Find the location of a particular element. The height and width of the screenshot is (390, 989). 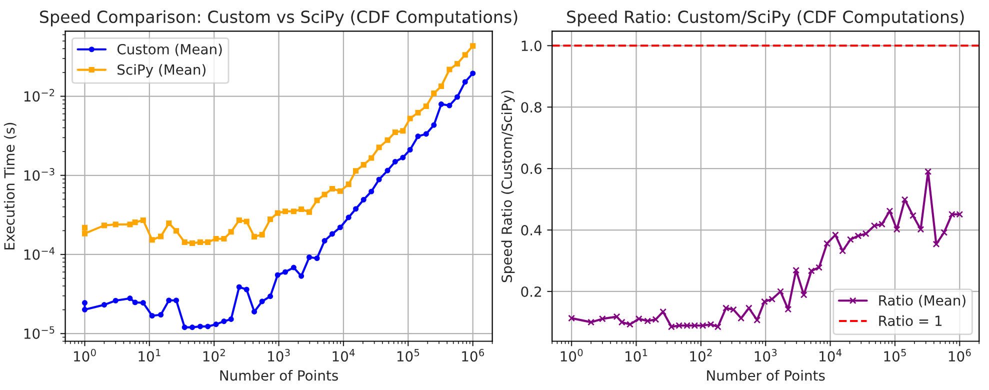

x-tick-label: 10$^{2}$ is located at coordinates (701, 355).